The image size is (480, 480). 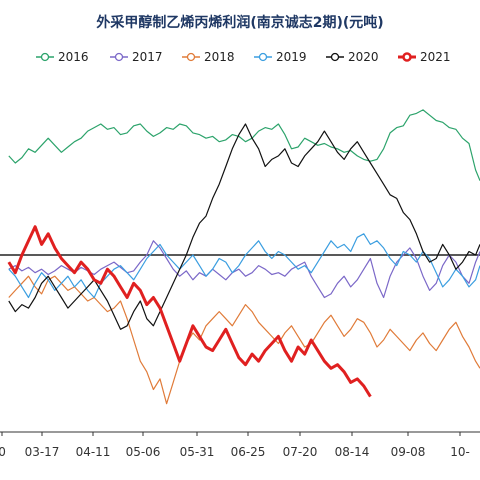 What do you see at coordinates (363, 57) in the screenshot?
I see `legend-label: 2020` at bounding box center [363, 57].